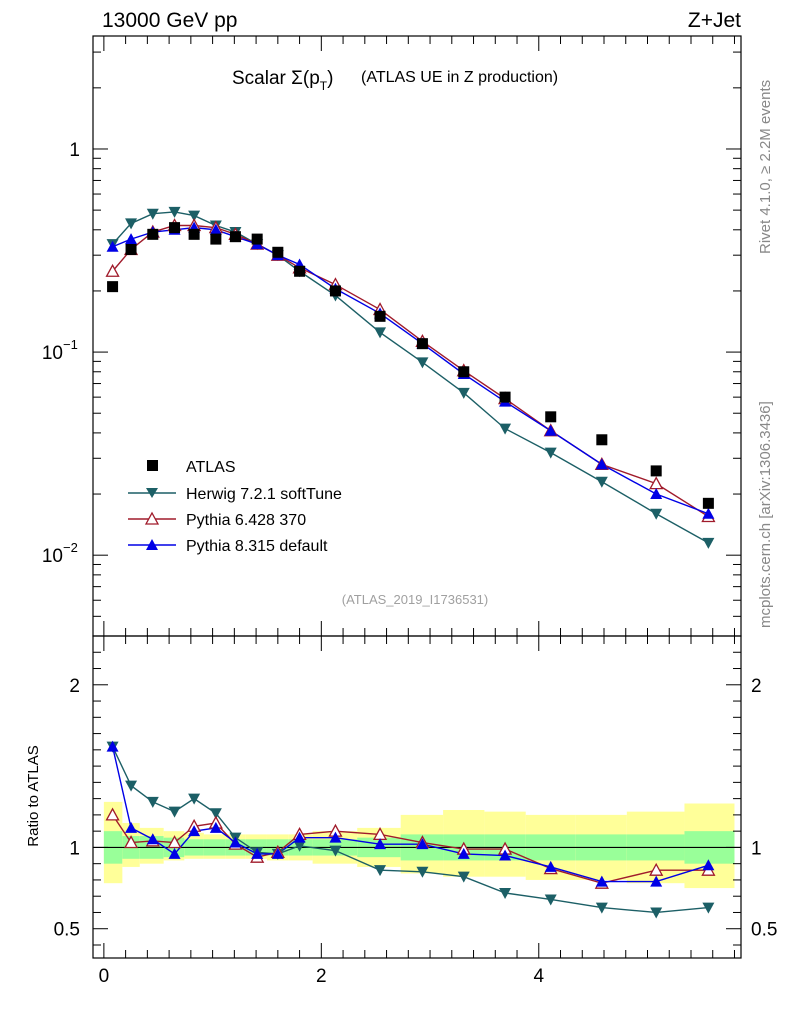 The image size is (786, 1024). I want to click on ratio-y-tick-label: 2, so click(74, 686).